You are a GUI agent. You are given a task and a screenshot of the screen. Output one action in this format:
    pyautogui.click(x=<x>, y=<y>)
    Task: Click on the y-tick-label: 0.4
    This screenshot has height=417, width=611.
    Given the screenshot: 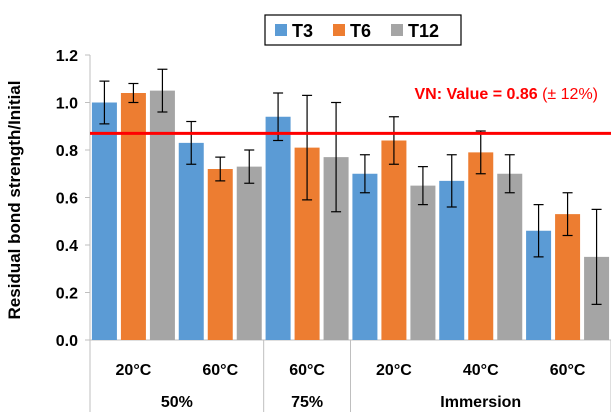 What is the action you would take?
    pyautogui.click(x=67, y=246)
    